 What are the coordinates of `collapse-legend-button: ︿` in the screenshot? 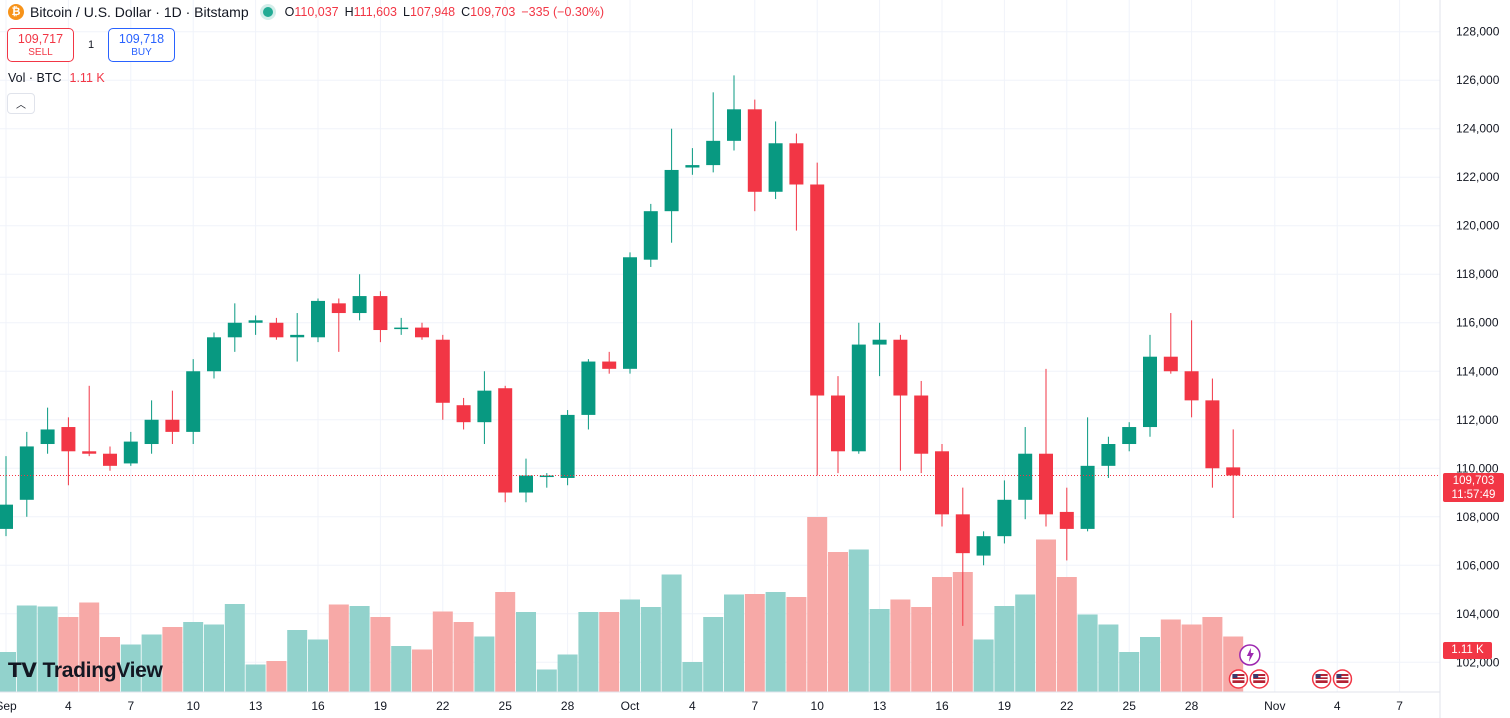 It's located at (21, 103).